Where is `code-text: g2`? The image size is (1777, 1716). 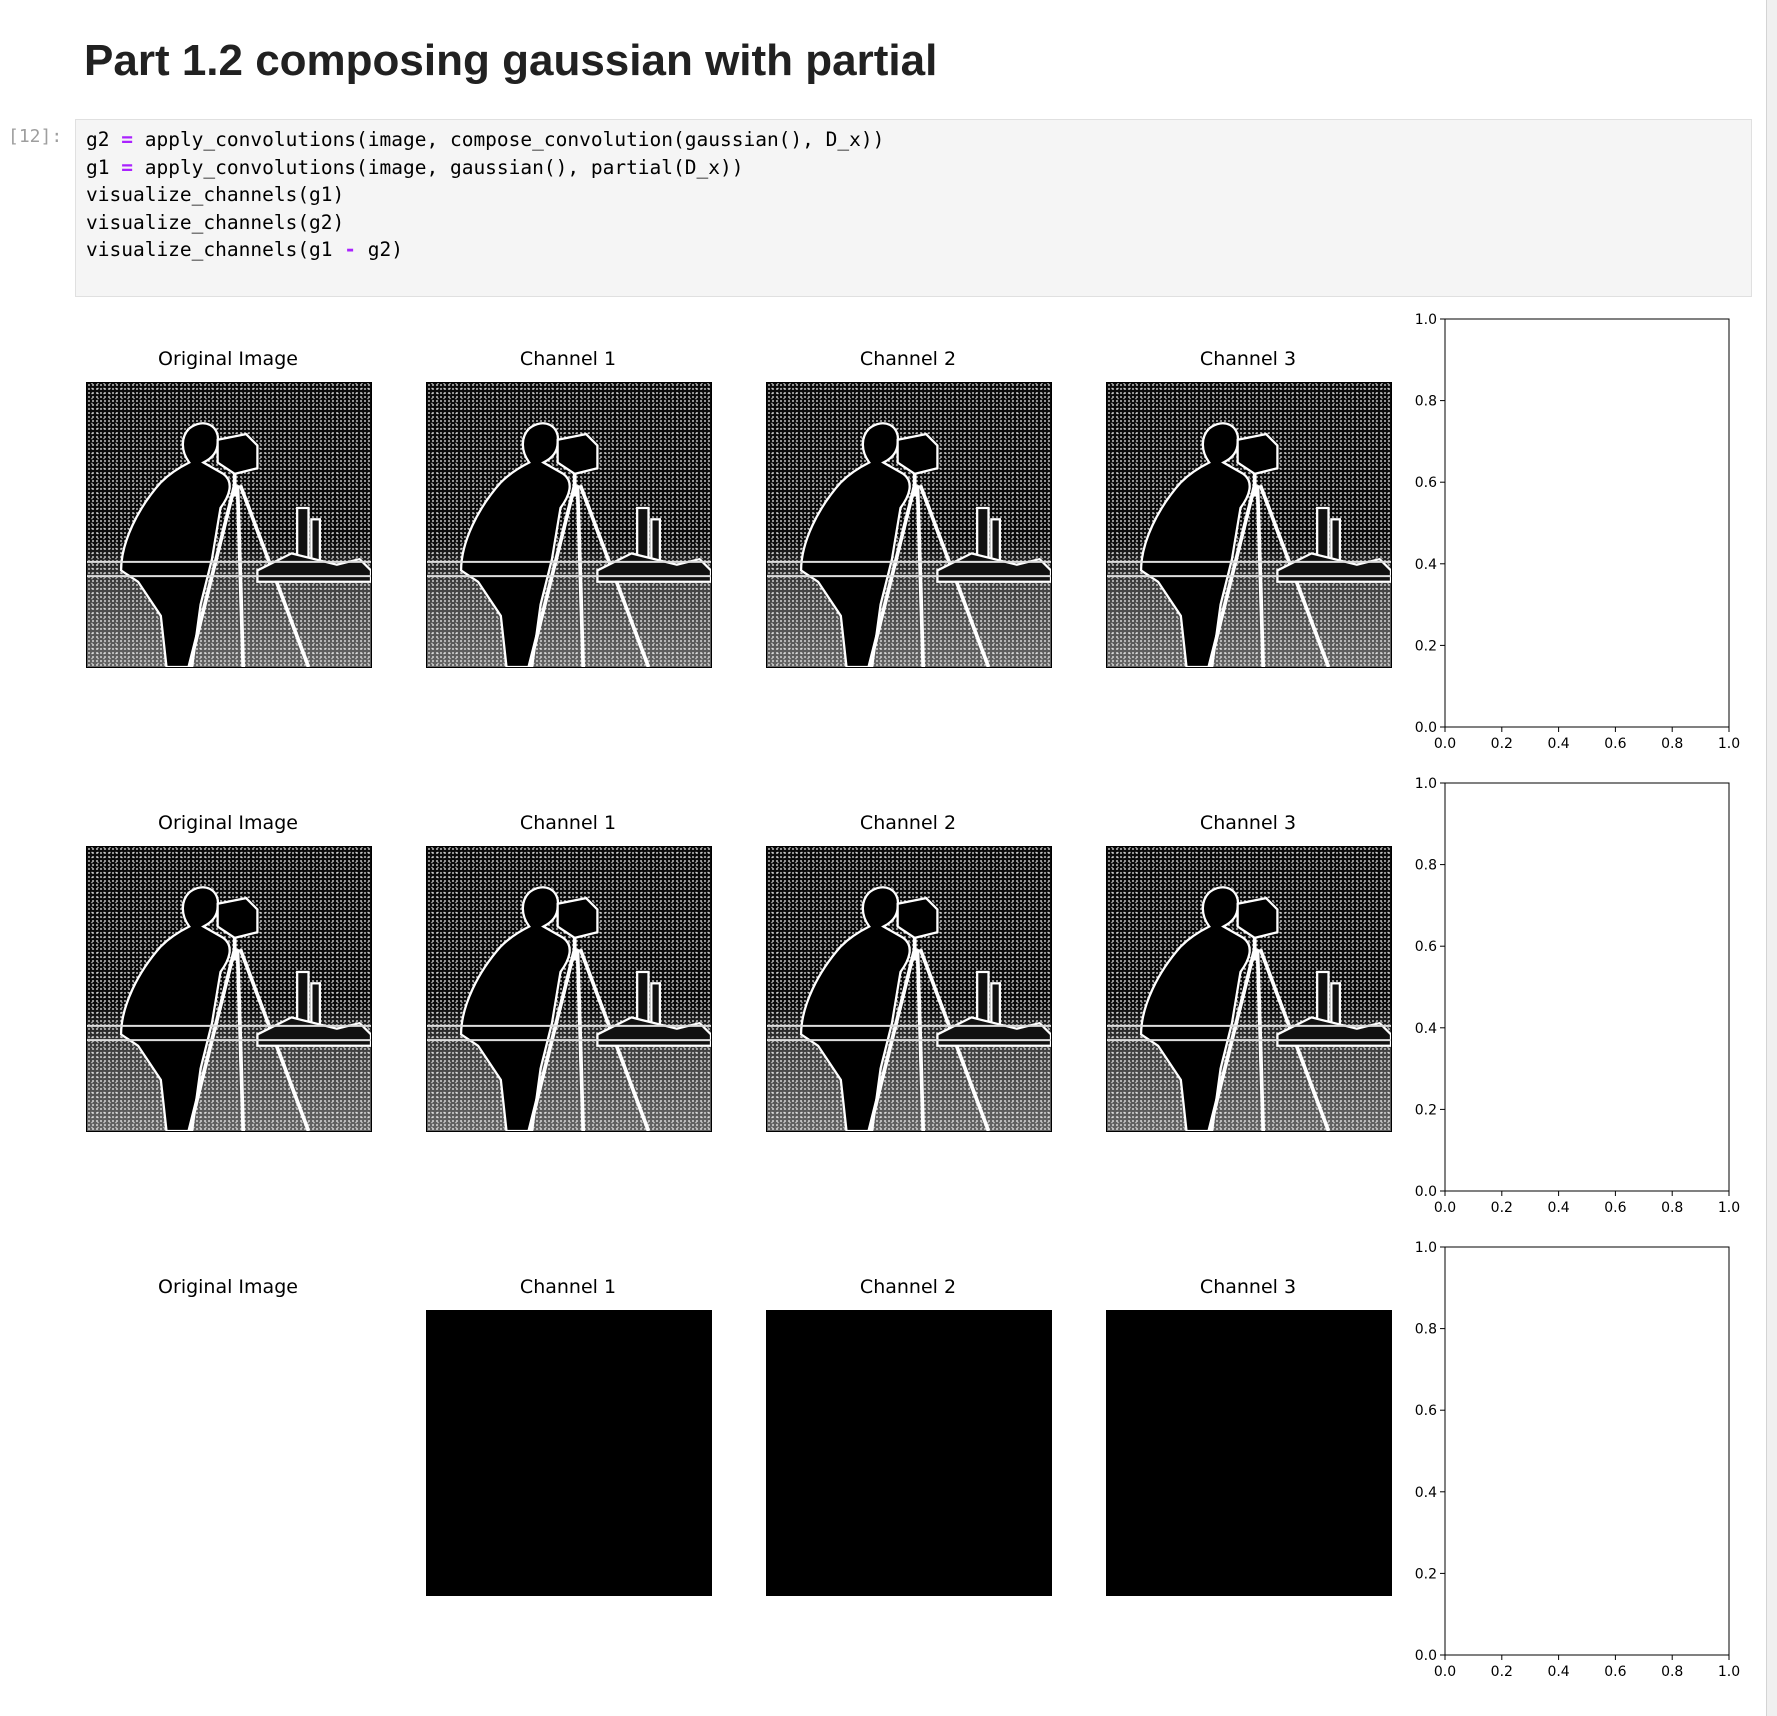 code-text: g2 is located at coordinates (104, 139).